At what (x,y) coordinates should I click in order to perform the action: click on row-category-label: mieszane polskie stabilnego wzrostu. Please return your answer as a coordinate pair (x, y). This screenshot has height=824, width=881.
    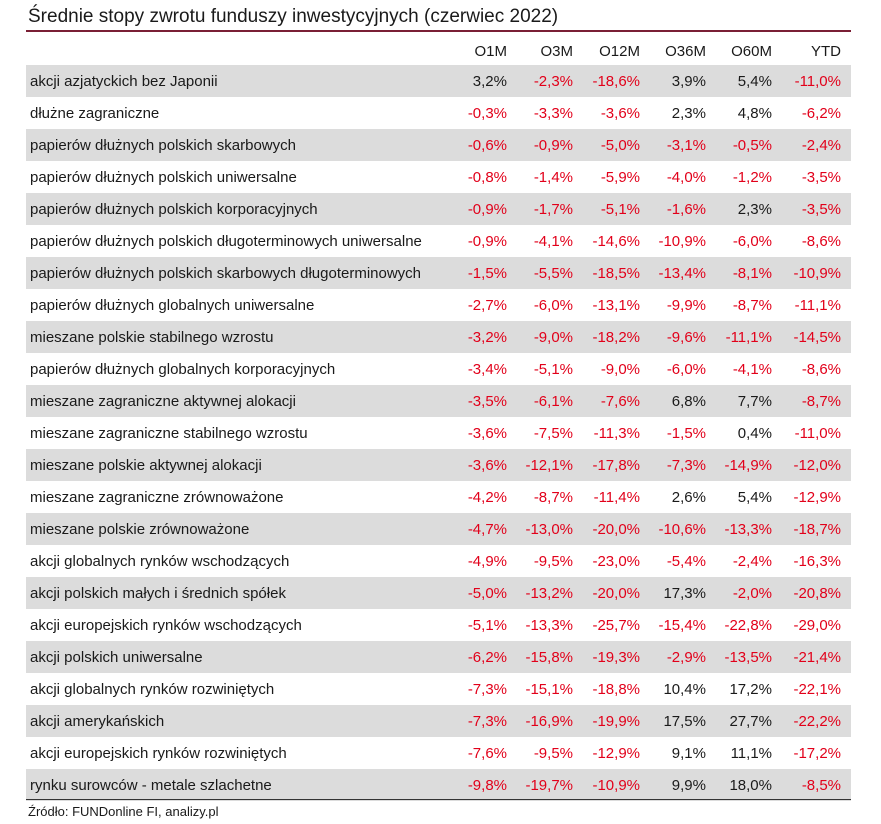
    Looking at the image, I should click on (241, 337).